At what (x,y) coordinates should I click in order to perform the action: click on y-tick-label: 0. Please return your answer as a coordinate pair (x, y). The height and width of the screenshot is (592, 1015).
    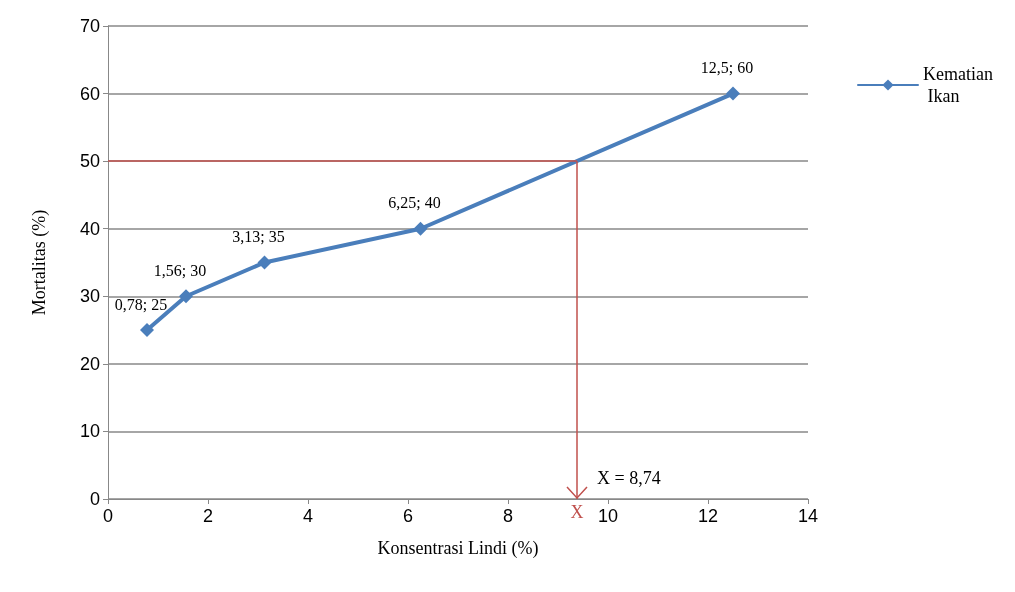
    Looking at the image, I should click on (94, 499).